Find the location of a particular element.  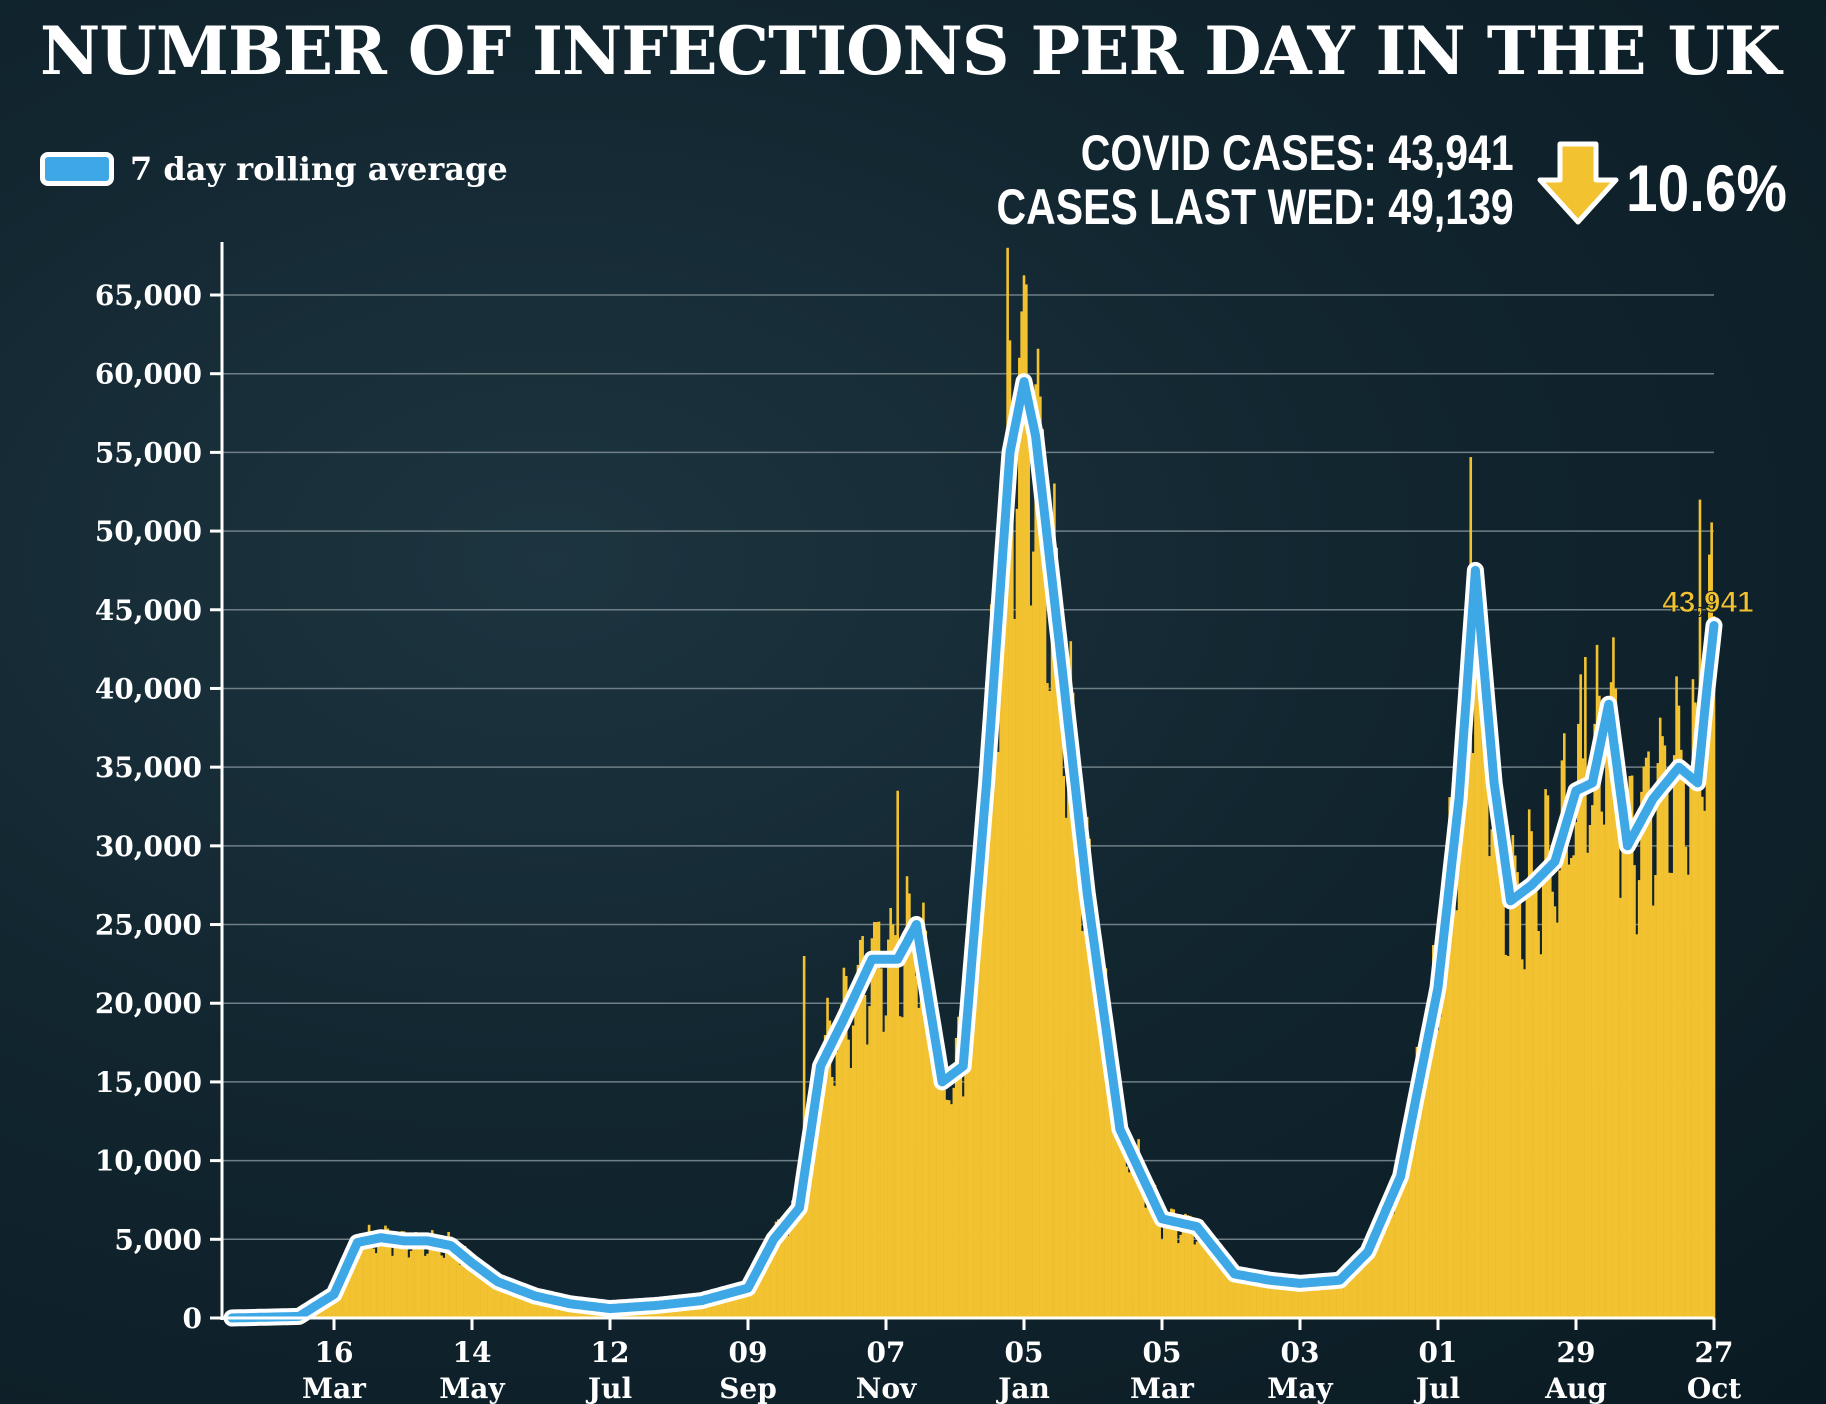

y-tick-label: 20,000 is located at coordinates (148, 1003).